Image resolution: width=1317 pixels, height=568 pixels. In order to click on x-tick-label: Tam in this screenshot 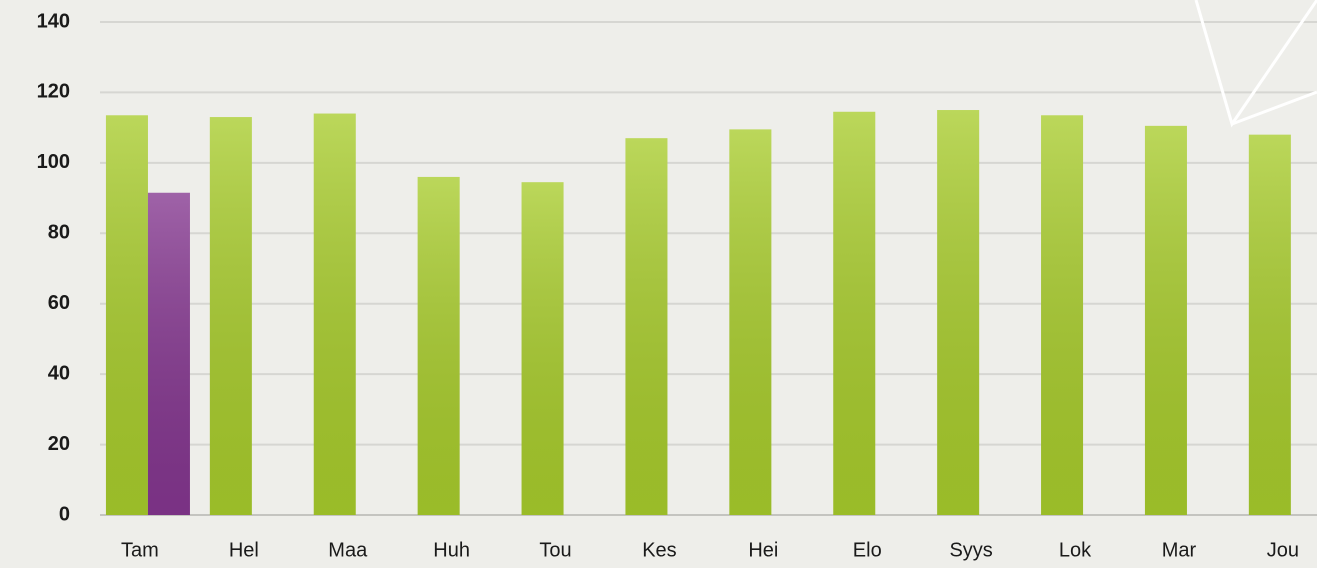, I will do `click(140, 550)`.